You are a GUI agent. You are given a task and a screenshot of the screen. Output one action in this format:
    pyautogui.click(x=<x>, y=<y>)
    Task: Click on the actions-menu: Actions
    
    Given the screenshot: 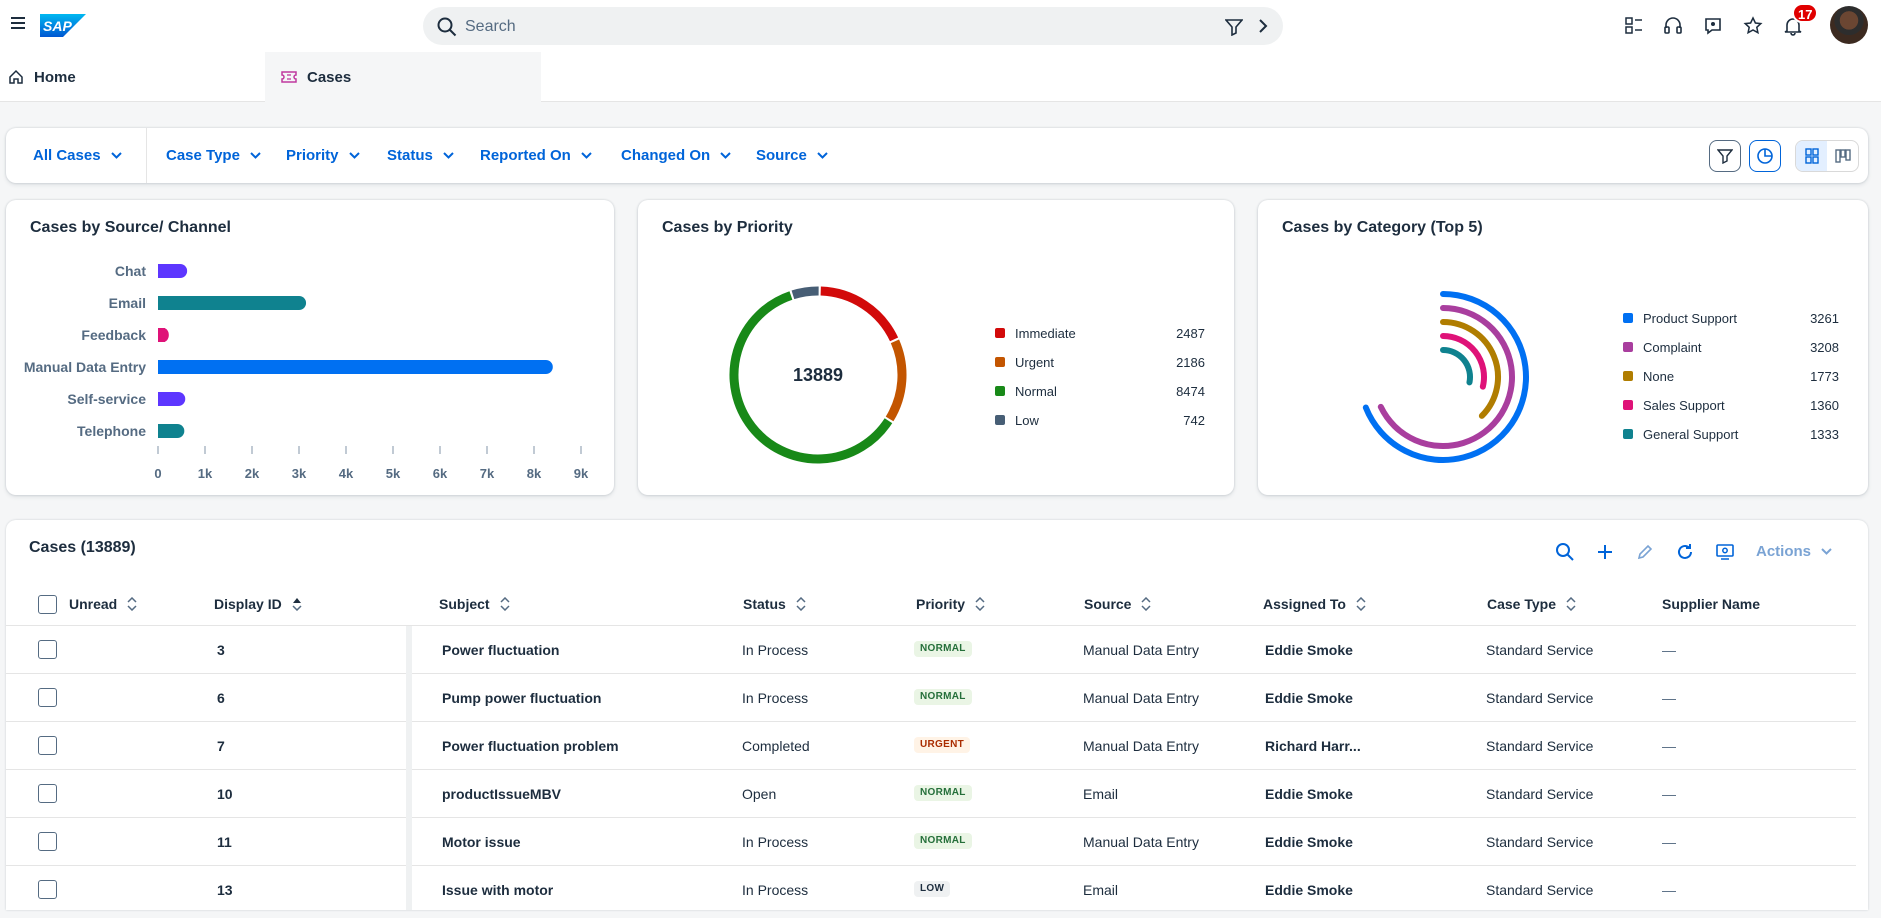 What is the action you would take?
    pyautogui.click(x=1794, y=551)
    